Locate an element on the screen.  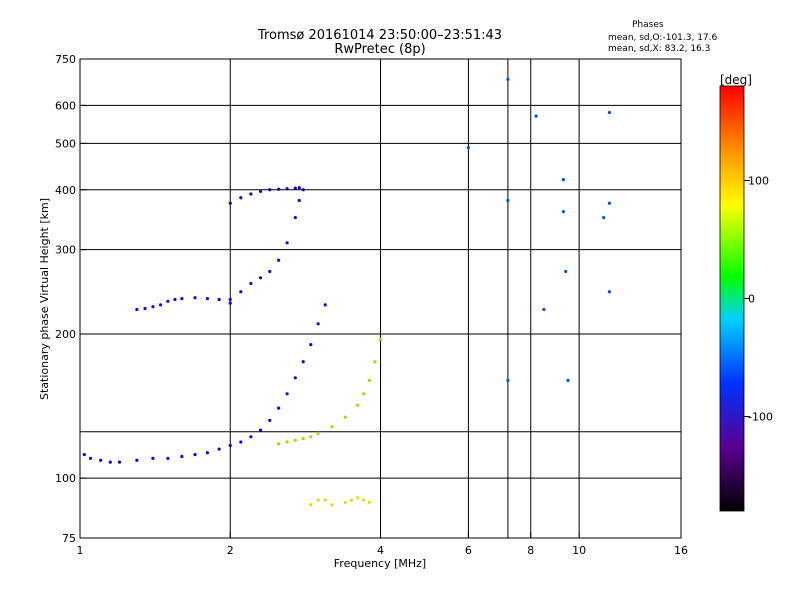
x-tick-label: 16 is located at coordinates (681, 550).